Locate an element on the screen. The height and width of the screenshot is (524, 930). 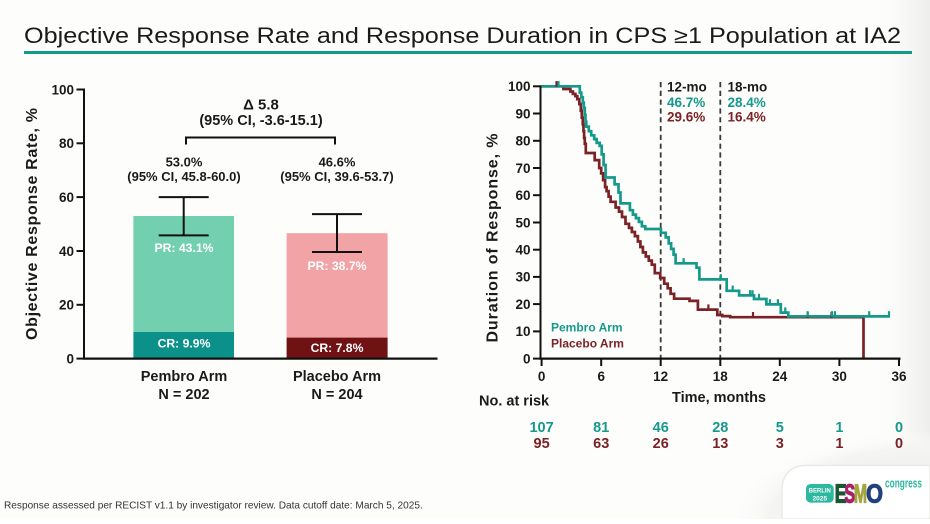
svg-text: 46.7% is located at coordinates (686, 102).